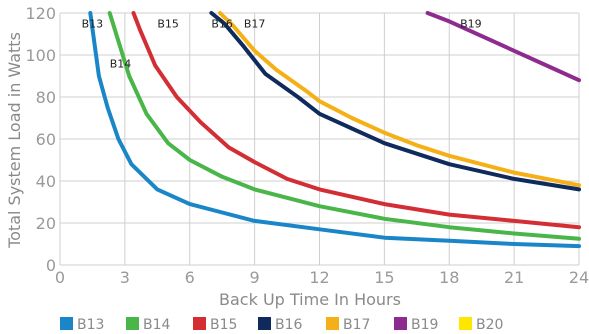 The image size is (589, 334). What do you see at coordinates (471, 24) in the screenshot?
I see `series-label-b19: B19` at bounding box center [471, 24].